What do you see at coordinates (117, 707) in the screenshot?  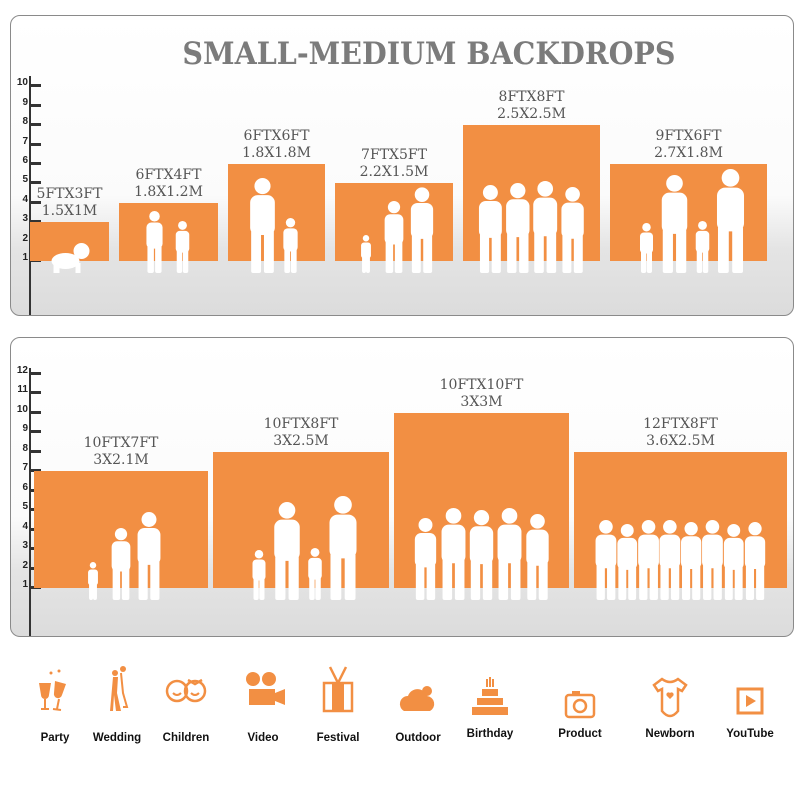 I see `use-case-wedding: Wedding` at bounding box center [117, 707].